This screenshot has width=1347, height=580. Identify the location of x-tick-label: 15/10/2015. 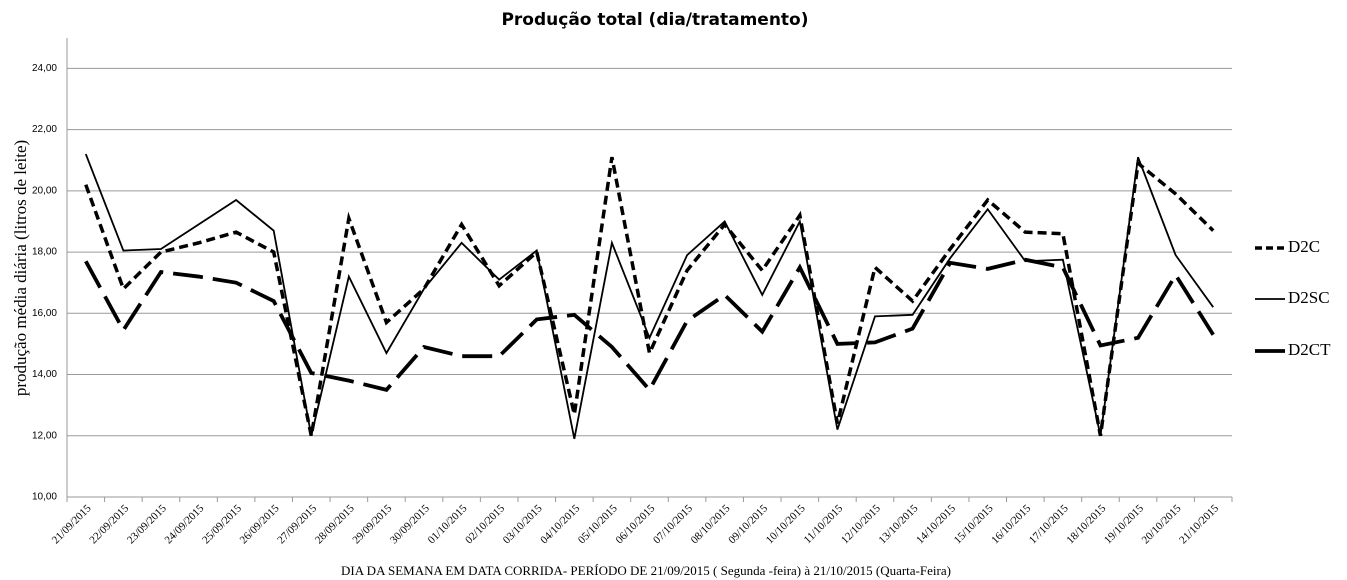
(974, 524).